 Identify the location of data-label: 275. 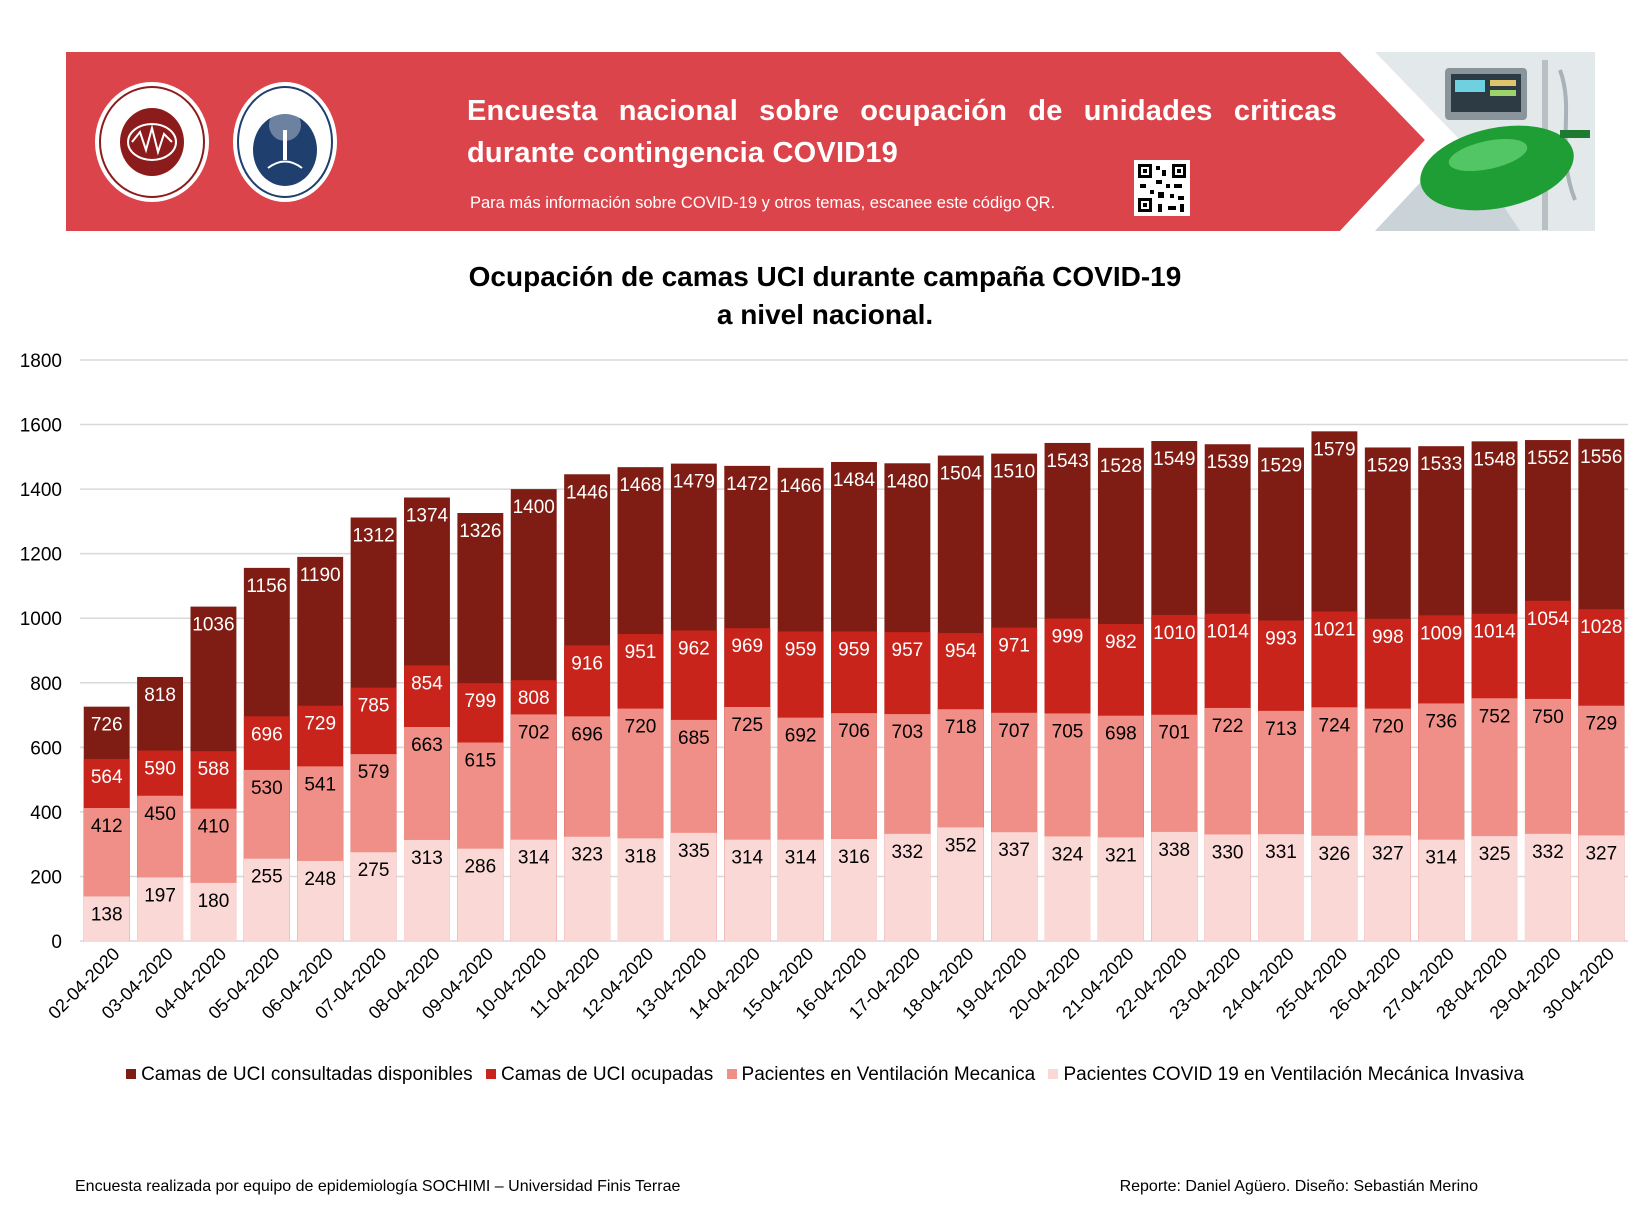
(374, 870).